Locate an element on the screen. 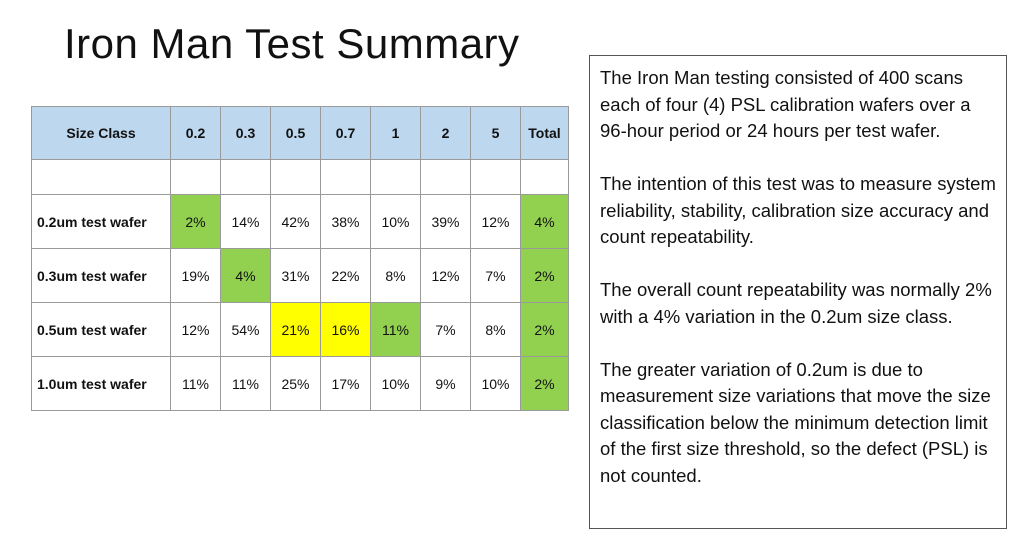 Image resolution: width=1024 pixels, height=544 pixels. header-0-2: 0.2 is located at coordinates (195, 133).